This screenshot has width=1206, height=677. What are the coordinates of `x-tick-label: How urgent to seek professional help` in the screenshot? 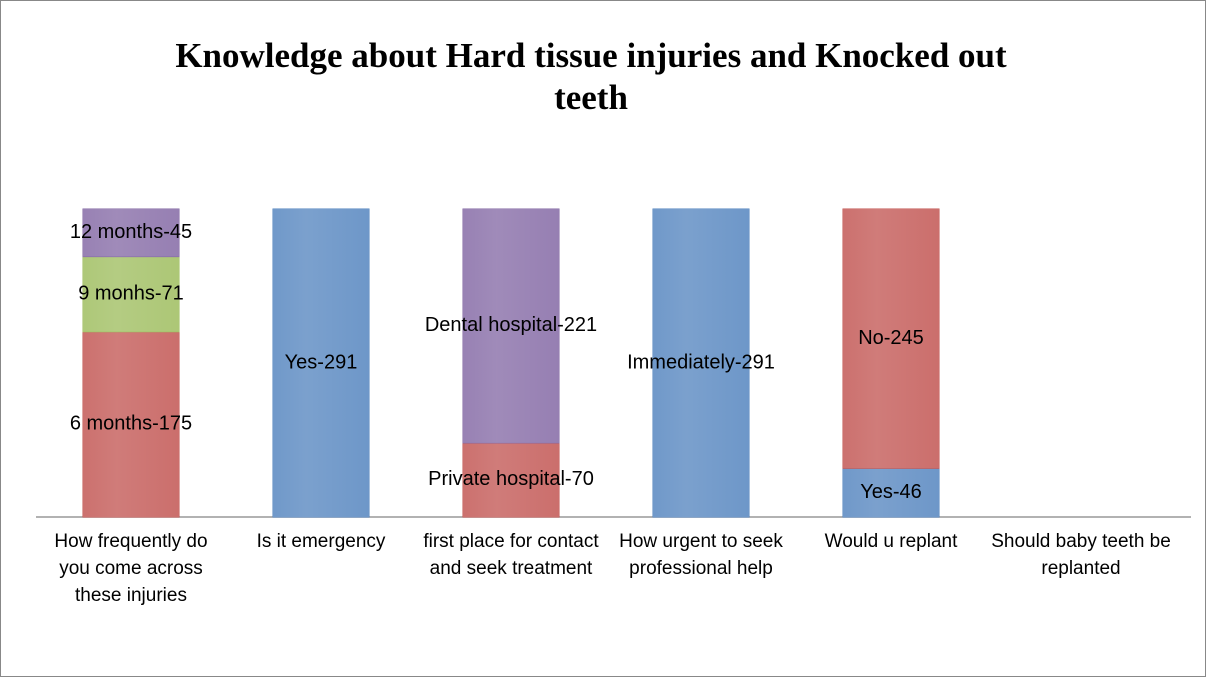 It's located at (701, 555).